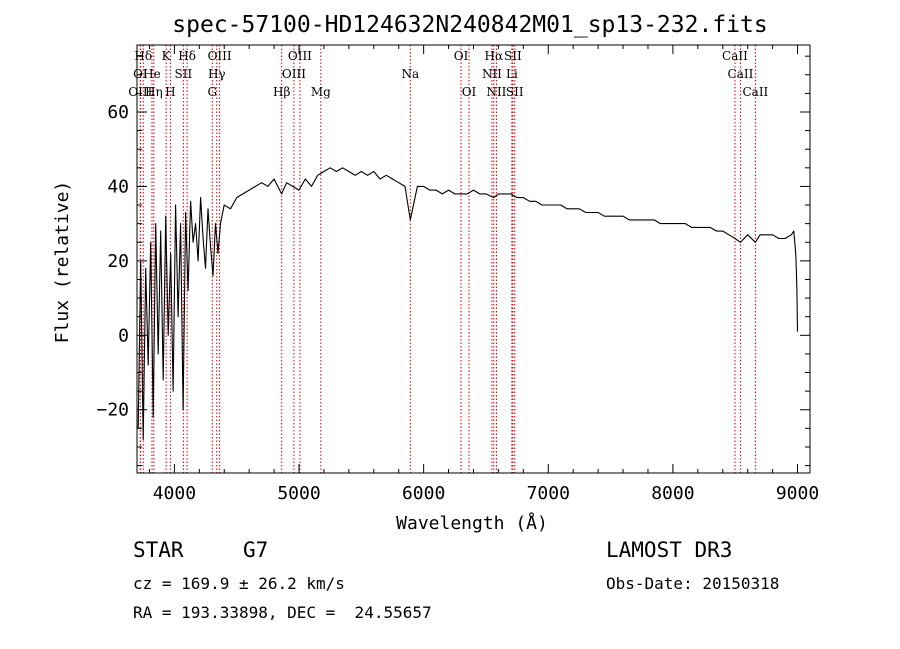 The height and width of the screenshot is (649, 900). What do you see at coordinates (513, 56) in the screenshot?
I see `marker-label-7: SII` at bounding box center [513, 56].